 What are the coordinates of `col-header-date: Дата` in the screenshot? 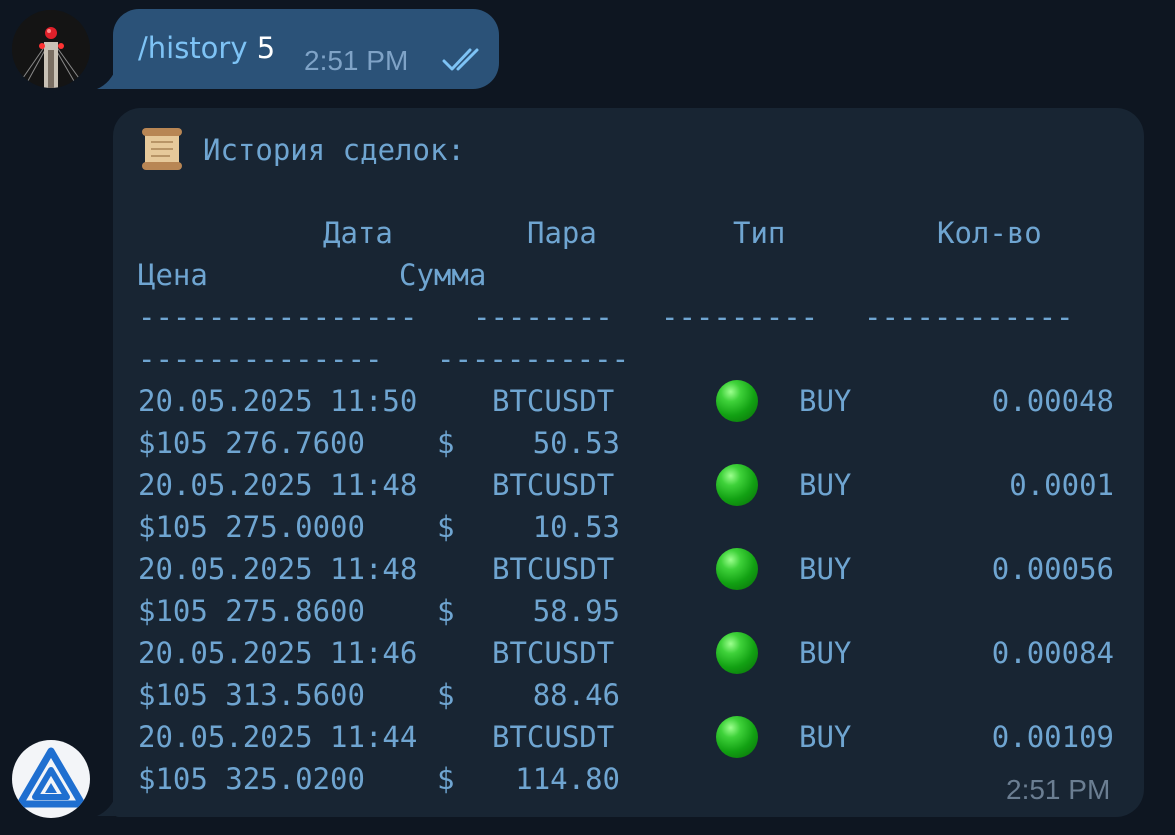 It's located at (358, 233).